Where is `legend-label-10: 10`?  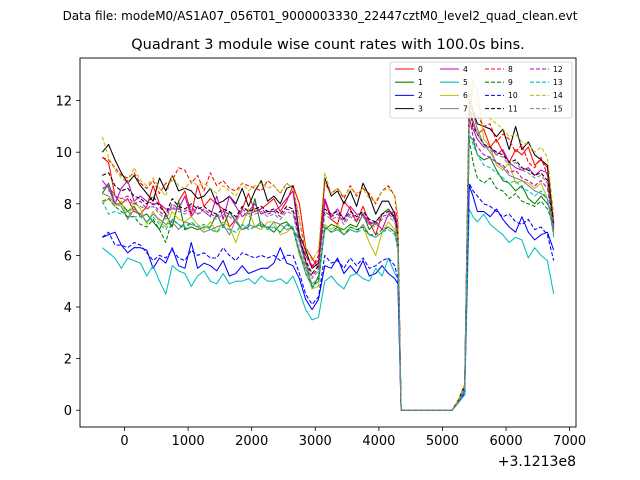 legend-label-10: 10 is located at coordinates (513, 95).